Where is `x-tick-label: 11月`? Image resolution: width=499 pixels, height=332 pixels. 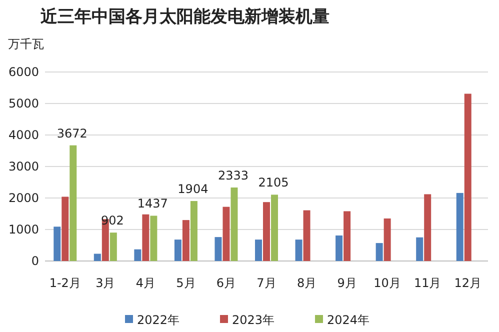
x-tick-label: 11月 is located at coordinates (428, 283).